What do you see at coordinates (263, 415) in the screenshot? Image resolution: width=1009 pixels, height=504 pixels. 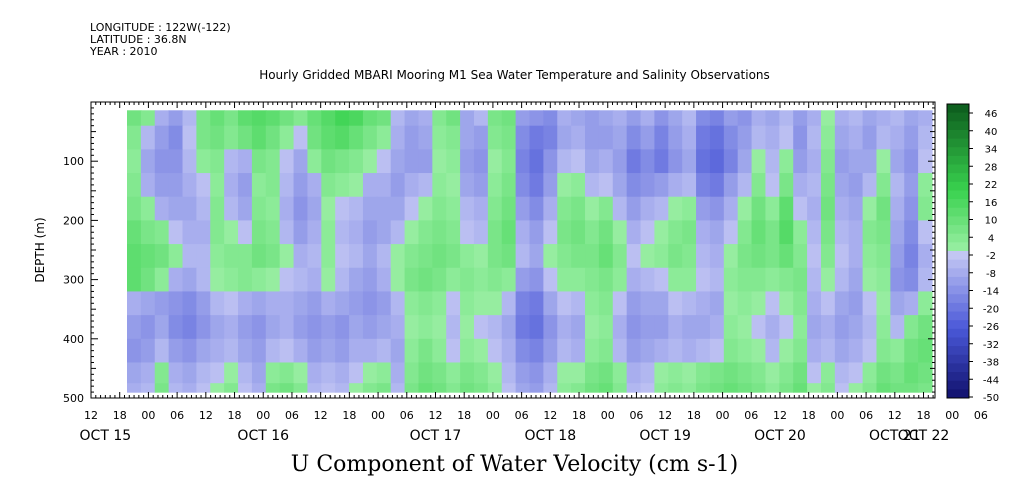 I see `x-hour-label: 00` at bounding box center [263, 415].